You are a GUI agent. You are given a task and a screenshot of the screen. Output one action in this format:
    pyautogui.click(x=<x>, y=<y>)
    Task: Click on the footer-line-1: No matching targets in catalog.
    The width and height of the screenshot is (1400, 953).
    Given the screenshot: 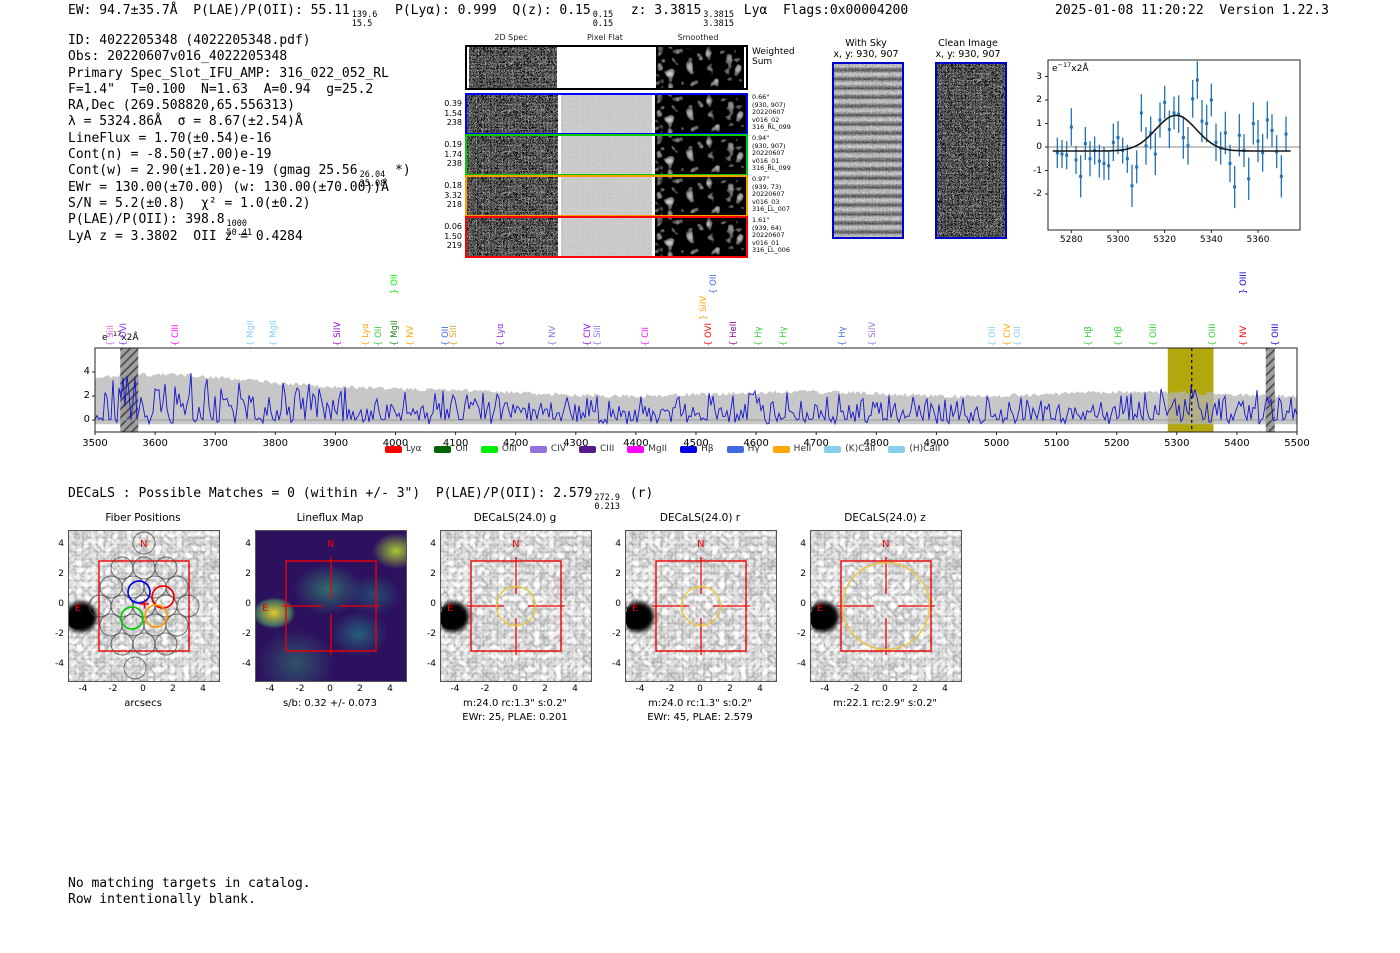 What is the action you would take?
    pyautogui.click(x=189, y=883)
    